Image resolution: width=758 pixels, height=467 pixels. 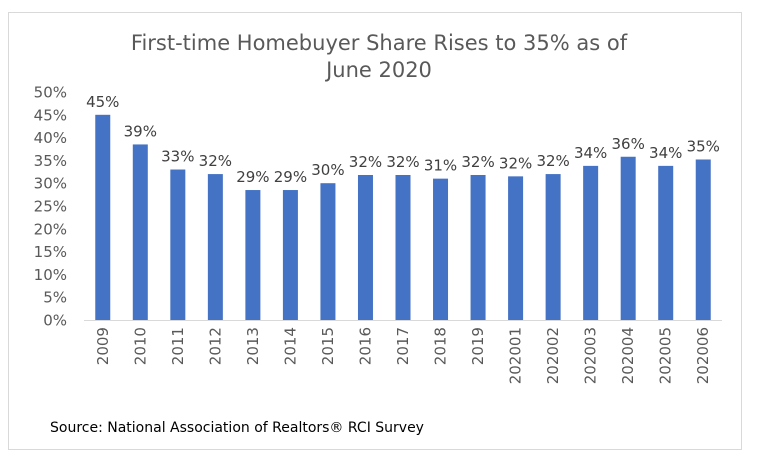 I want to click on y-tick-label: 30%, so click(x=50, y=184).